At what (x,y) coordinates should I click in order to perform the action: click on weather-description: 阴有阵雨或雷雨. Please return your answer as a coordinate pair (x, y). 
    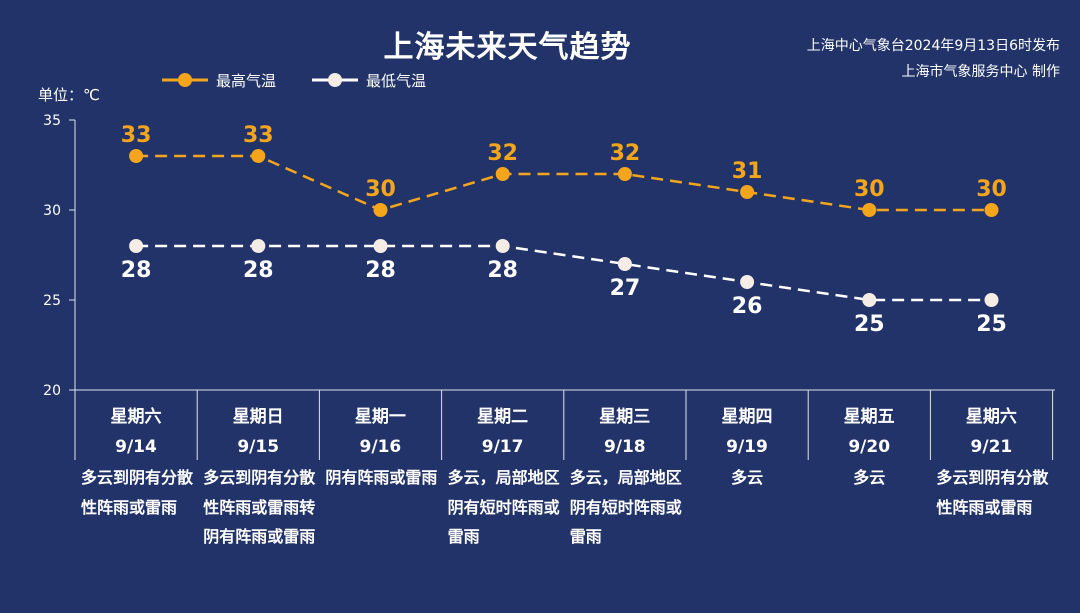
    Looking at the image, I should click on (381, 477).